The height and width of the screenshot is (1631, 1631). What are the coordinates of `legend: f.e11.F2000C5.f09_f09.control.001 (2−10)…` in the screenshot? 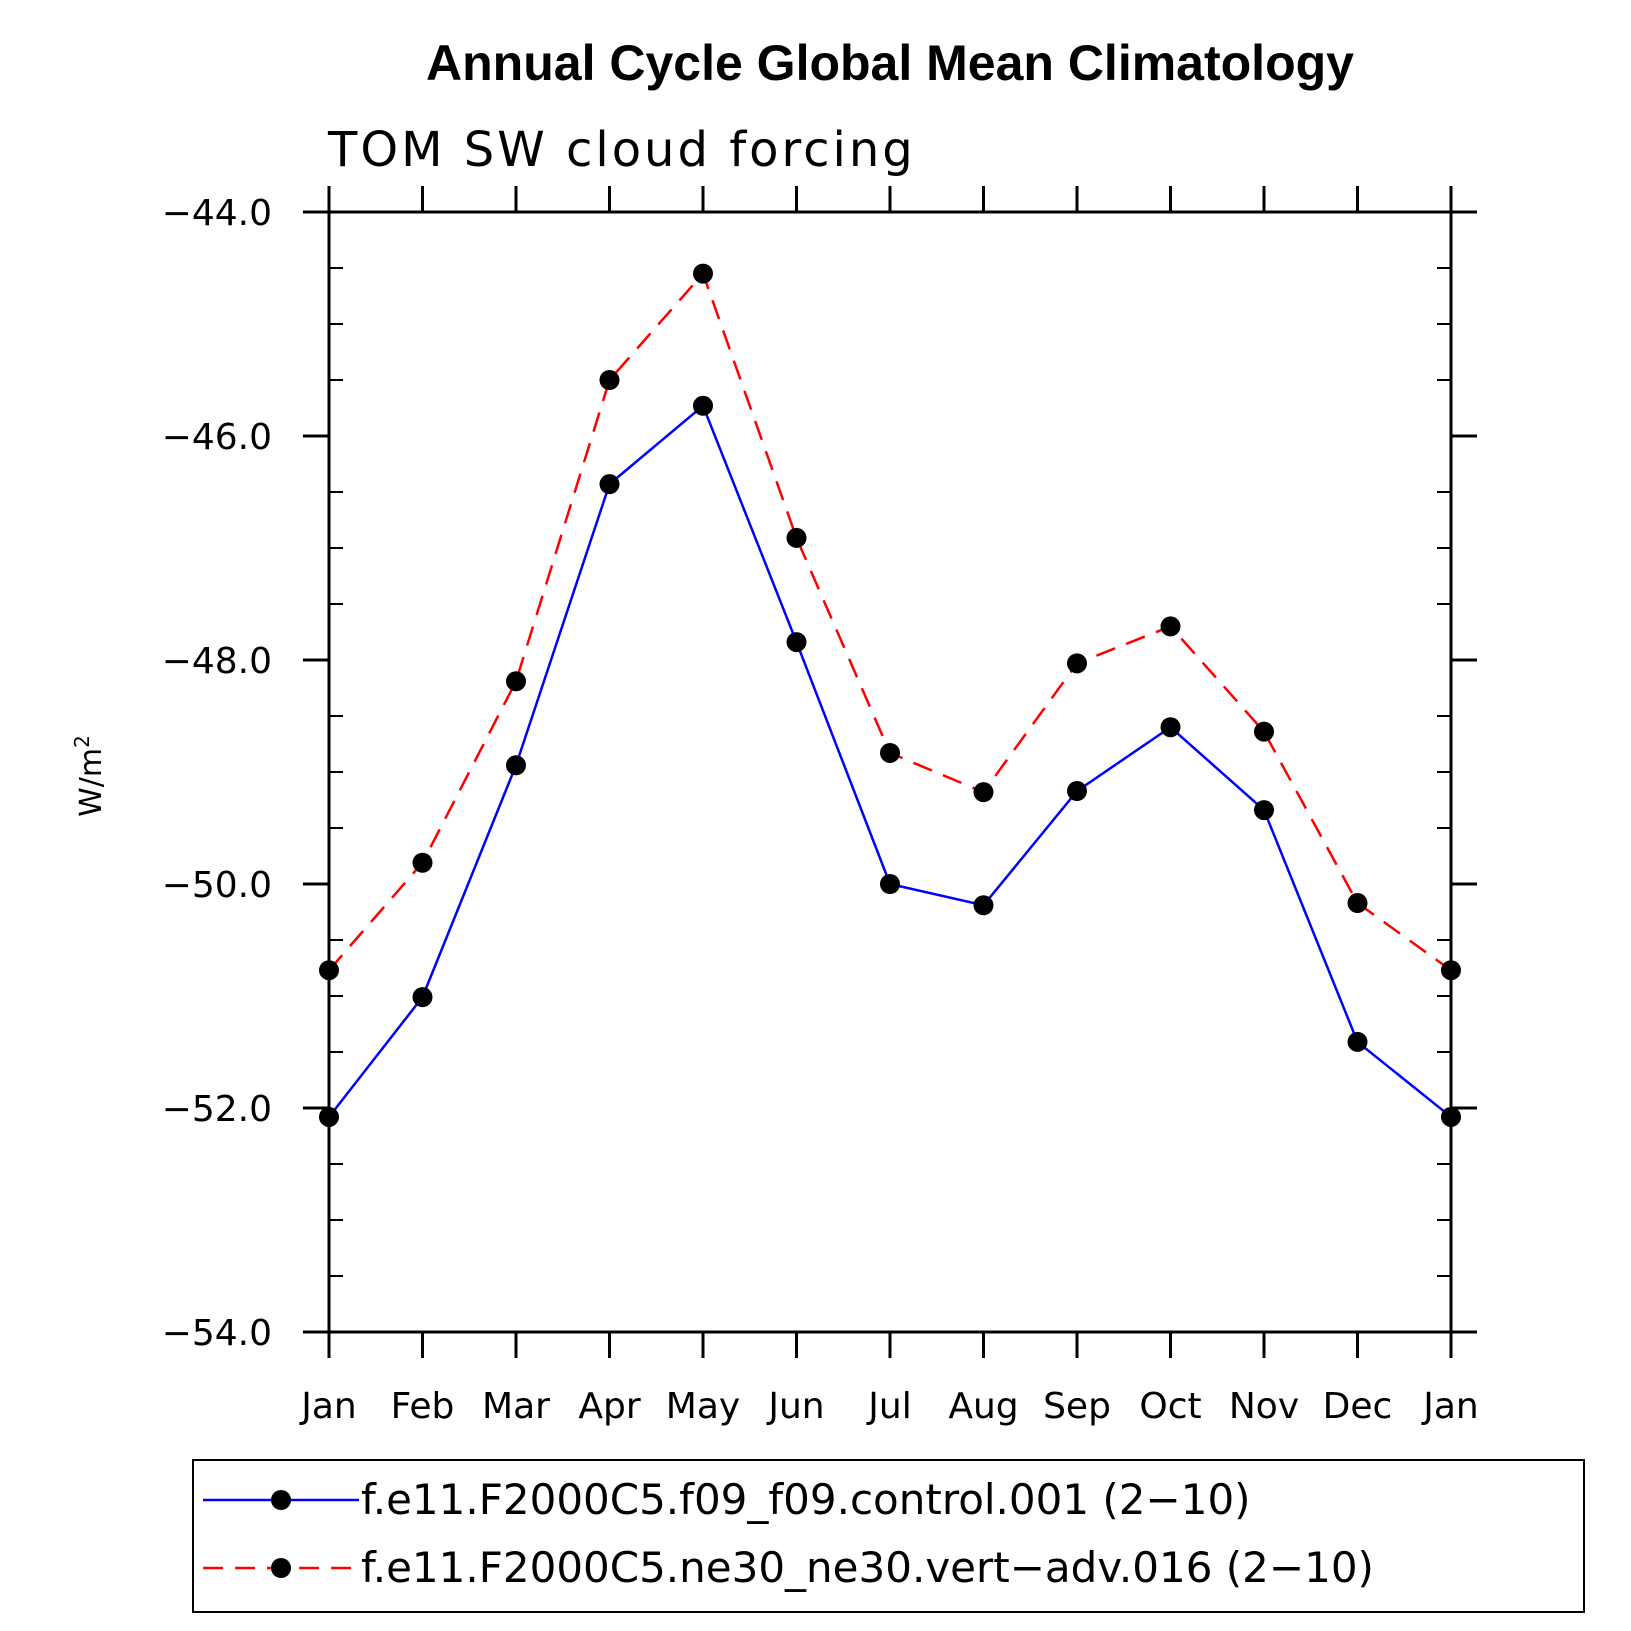 It's located at (888, 1536).